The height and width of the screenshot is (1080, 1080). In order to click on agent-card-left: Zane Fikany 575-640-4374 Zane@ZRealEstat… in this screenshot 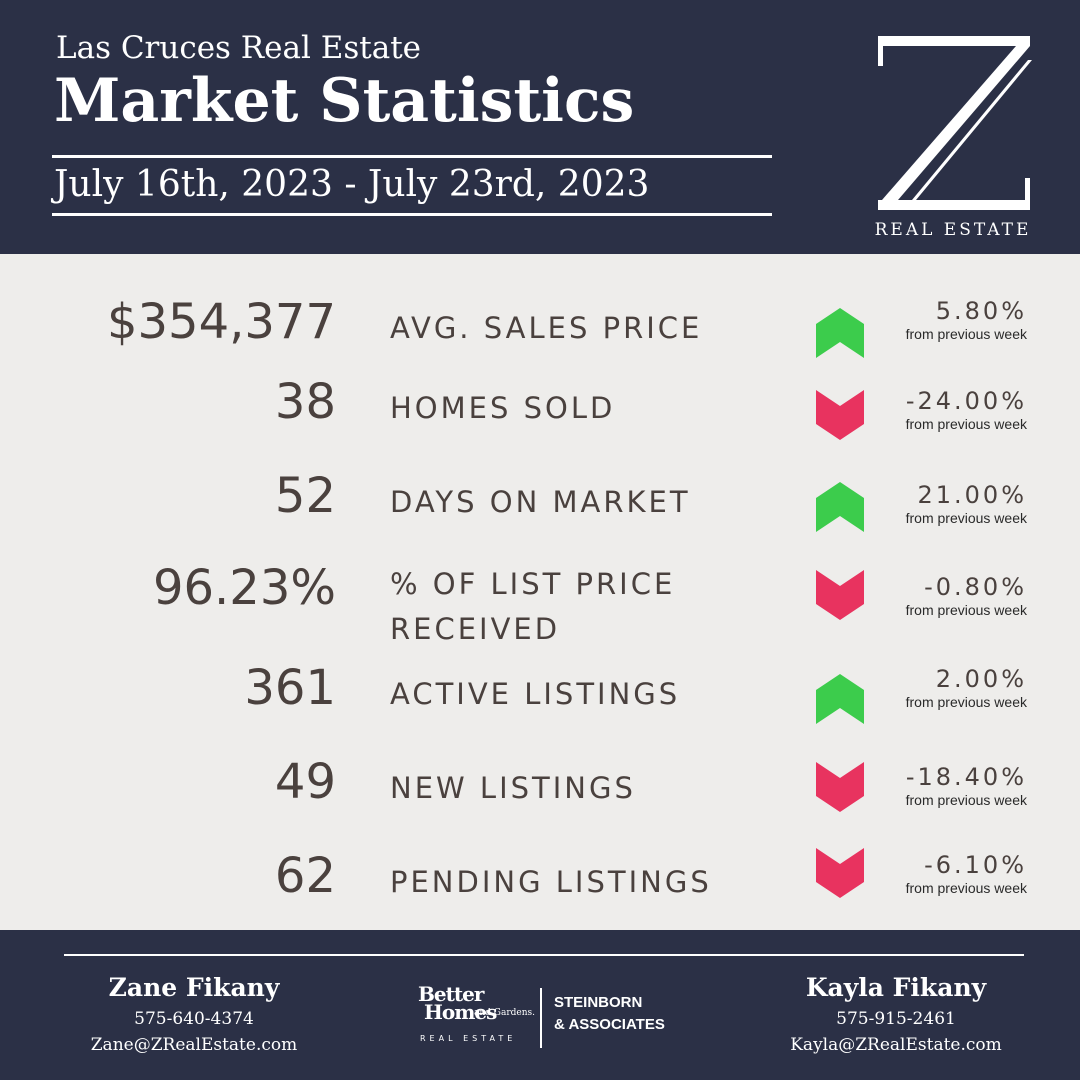, I will do `click(194, 1014)`.